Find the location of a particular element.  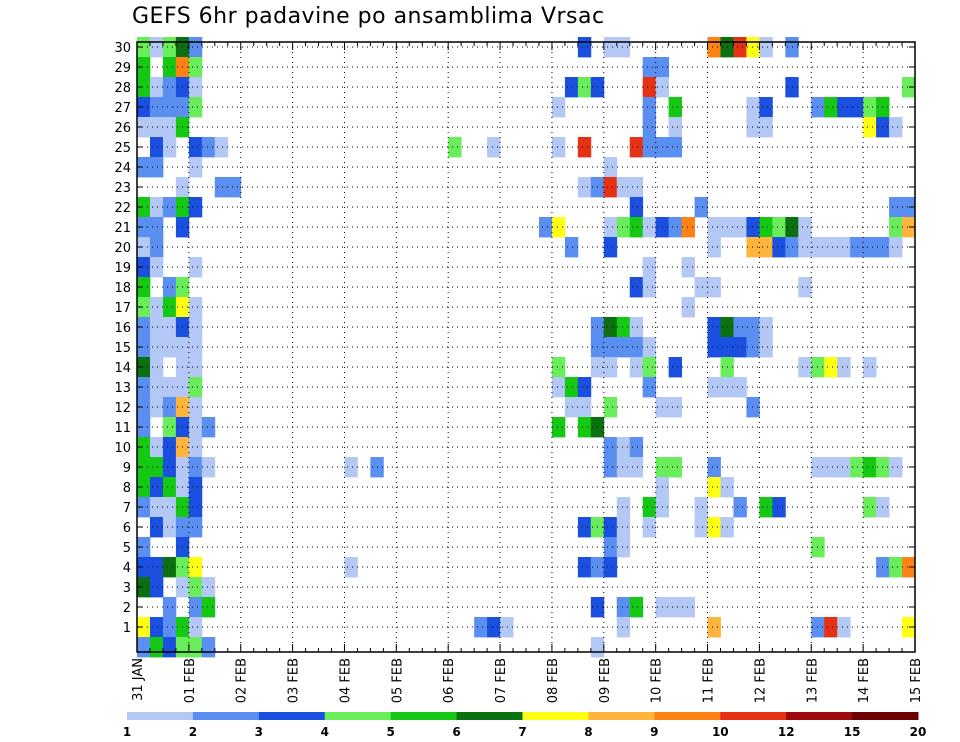

y-tick-label: 30 is located at coordinates (122, 48).